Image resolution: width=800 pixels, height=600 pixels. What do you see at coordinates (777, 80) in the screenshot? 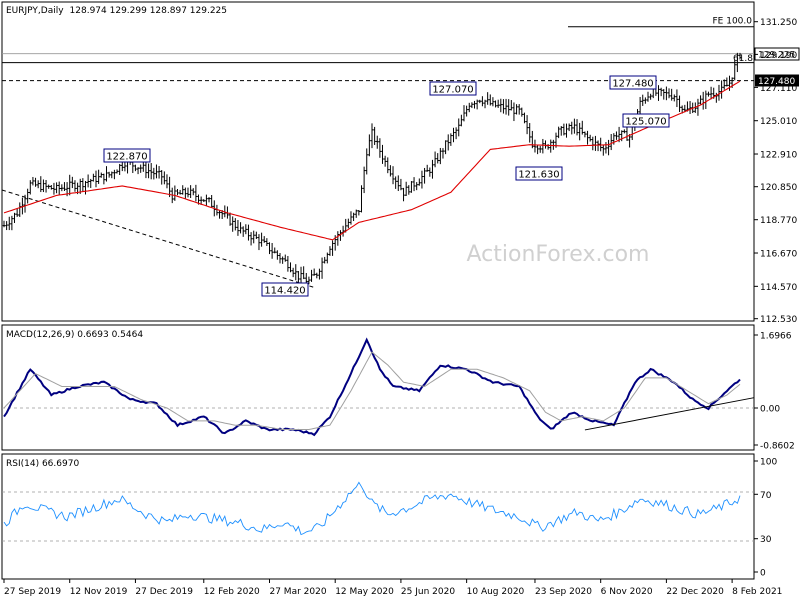
I see `price-label-box` at bounding box center [777, 80].